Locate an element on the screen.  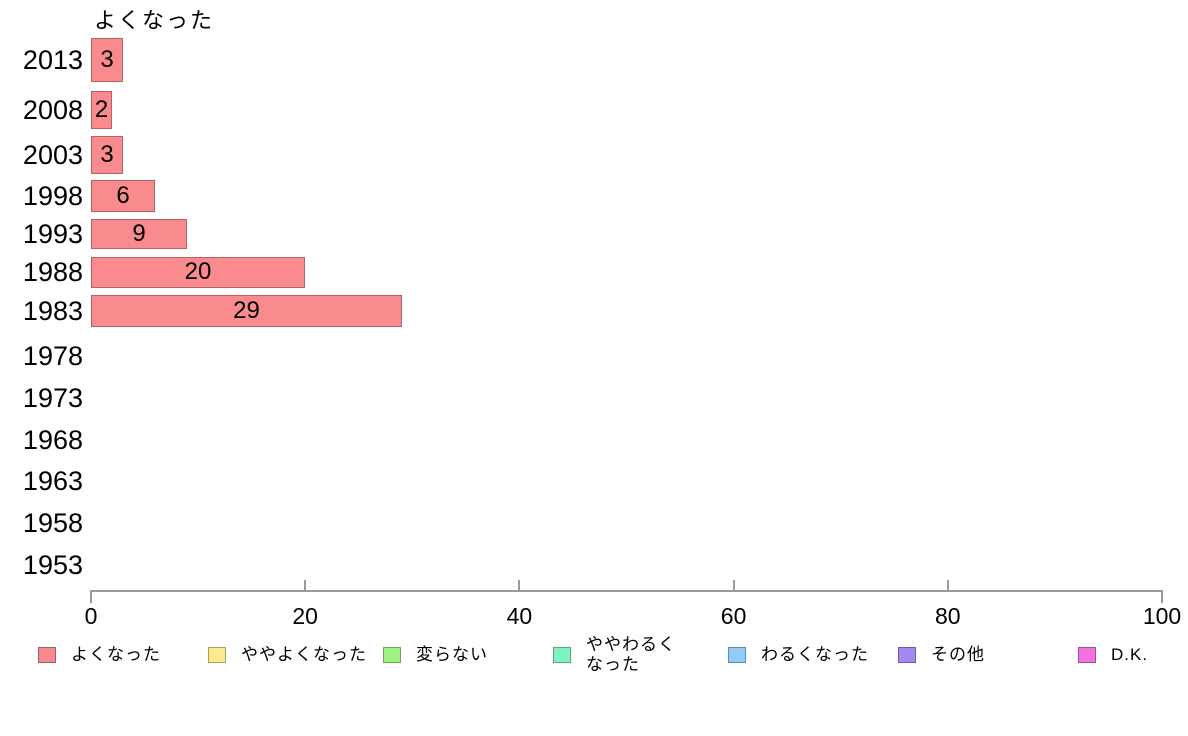
legend-label: その他 is located at coordinates (958, 654).